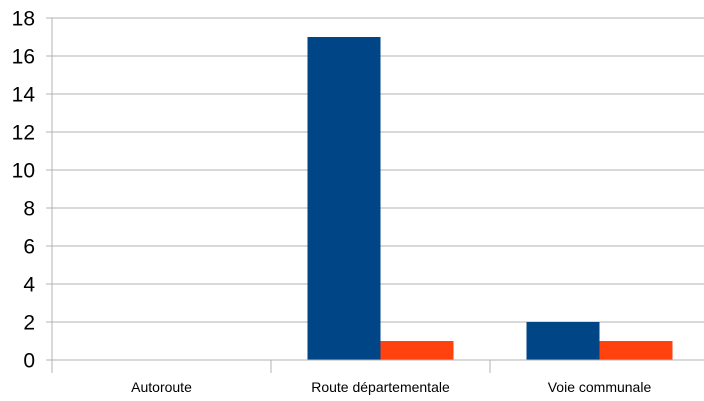 The image size is (704, 401). What do you see at coordinates (24, 95) in the screenshot?
I see `y-tick-label: 14` at bounding box center [24, 95].